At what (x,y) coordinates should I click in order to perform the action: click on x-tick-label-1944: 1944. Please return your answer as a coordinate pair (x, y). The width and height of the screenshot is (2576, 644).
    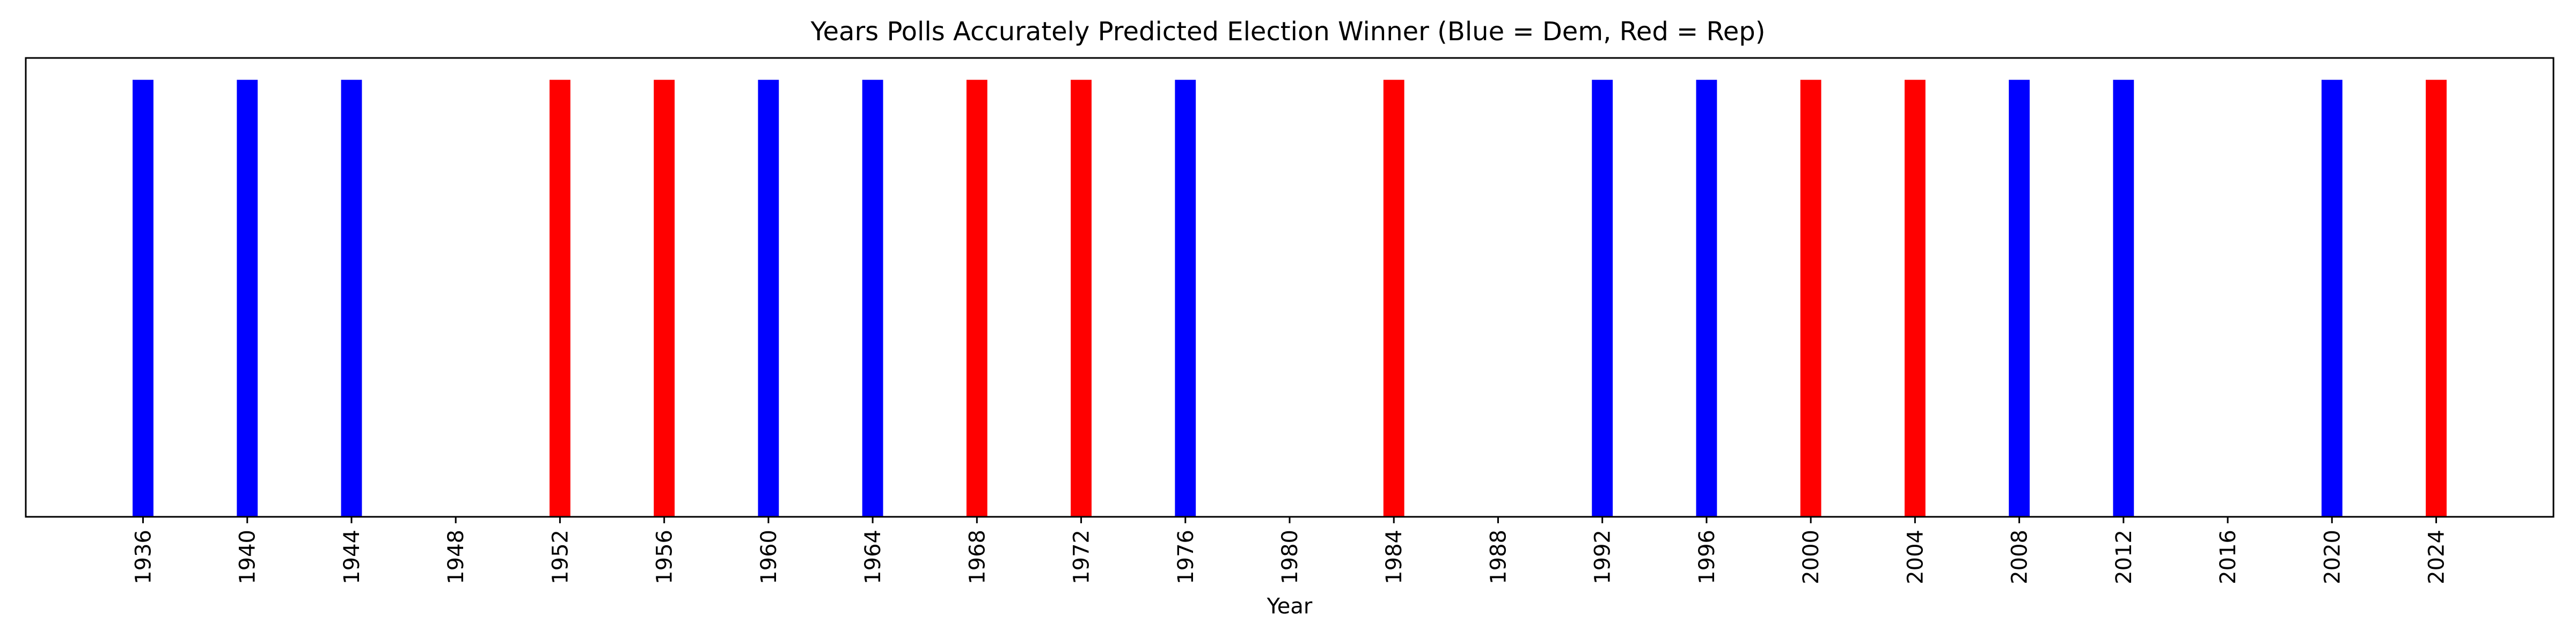
    Looking at the image, I should click on (352, 557).